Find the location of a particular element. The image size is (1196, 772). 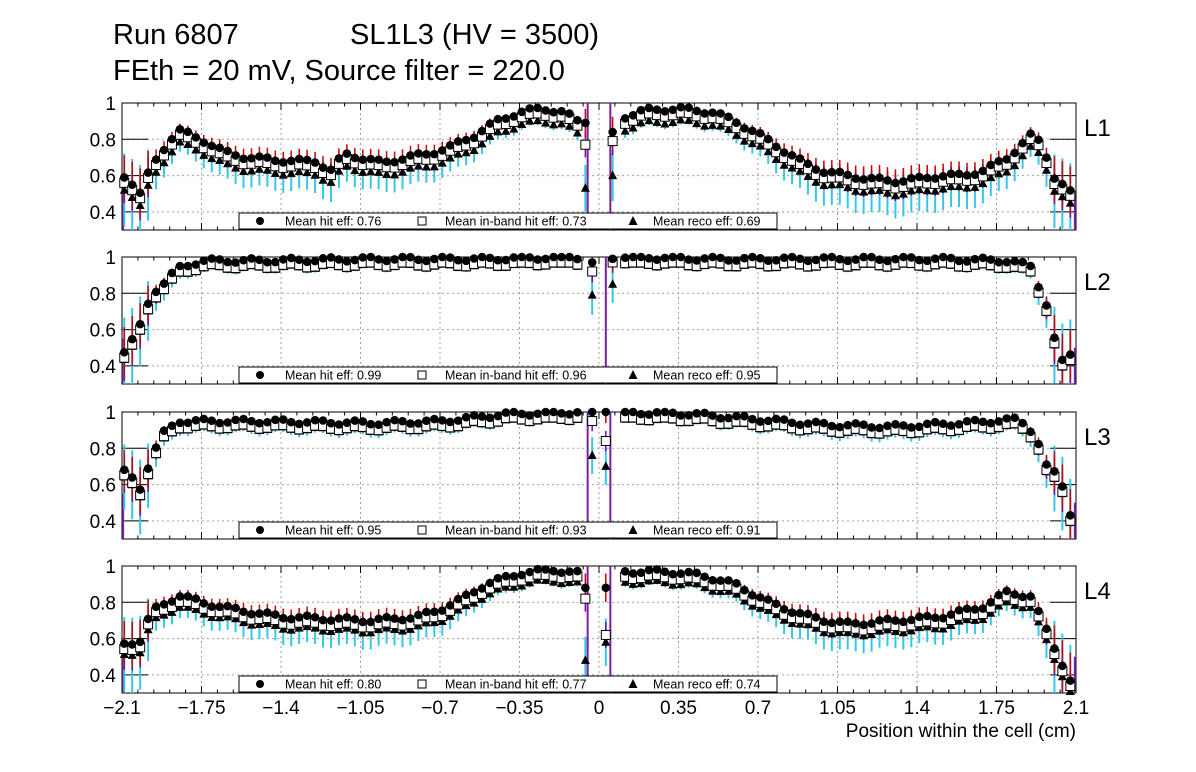

x-tick-label: −1.75 is located at coordinates (201, 708).